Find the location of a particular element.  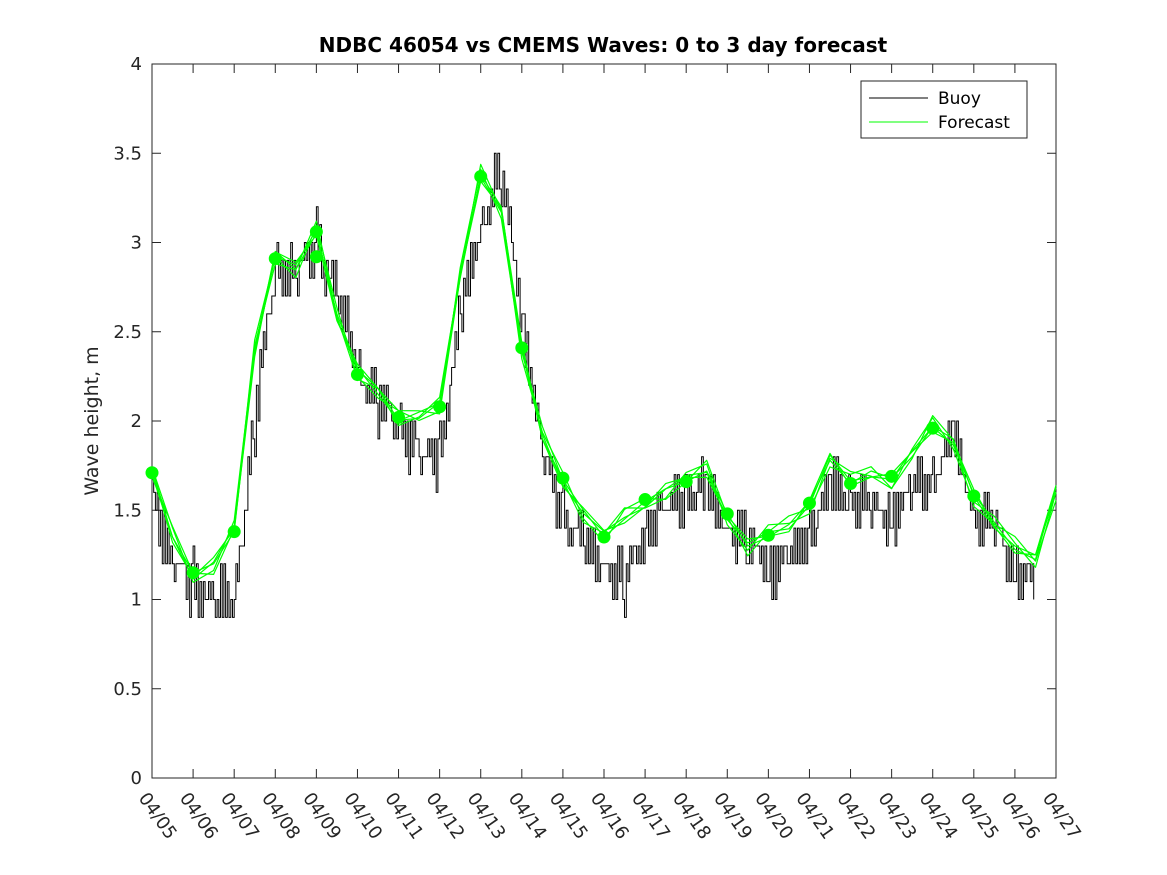

y-tick-label: 1.5 is located at coordinates (127, 510).